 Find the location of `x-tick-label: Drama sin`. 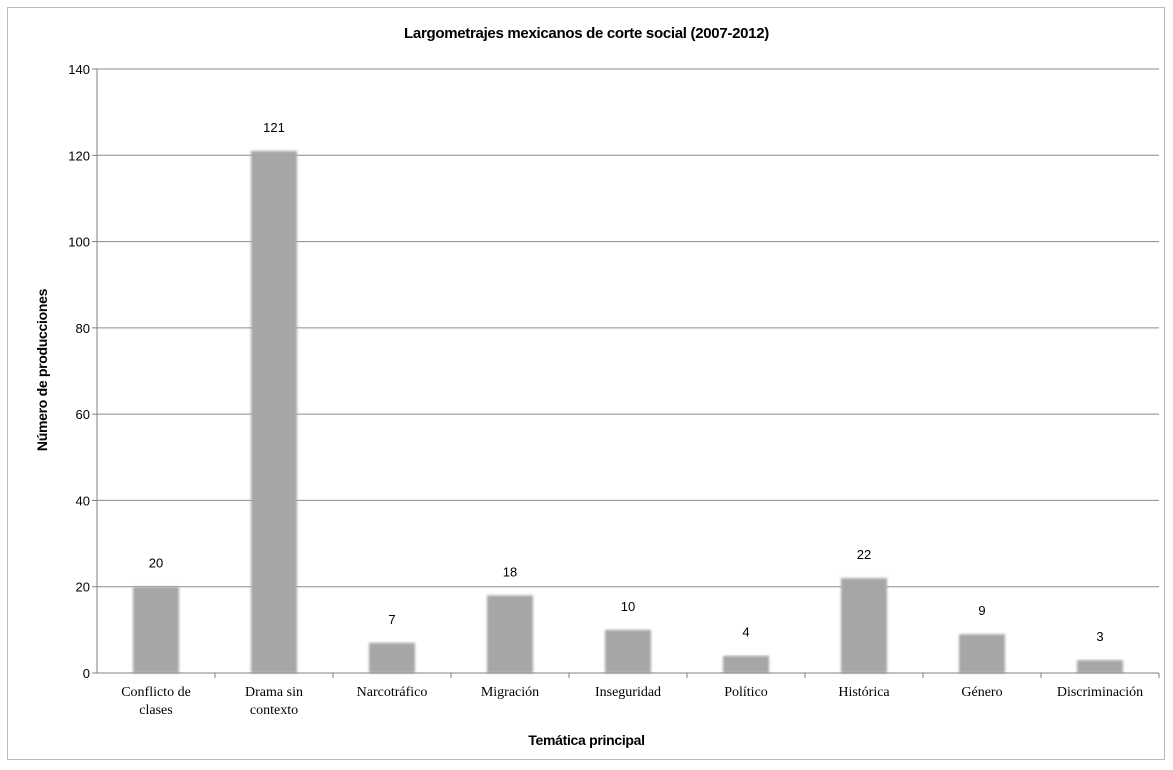

x-tick-label: Drama sin is located at coordinates (274, 692).